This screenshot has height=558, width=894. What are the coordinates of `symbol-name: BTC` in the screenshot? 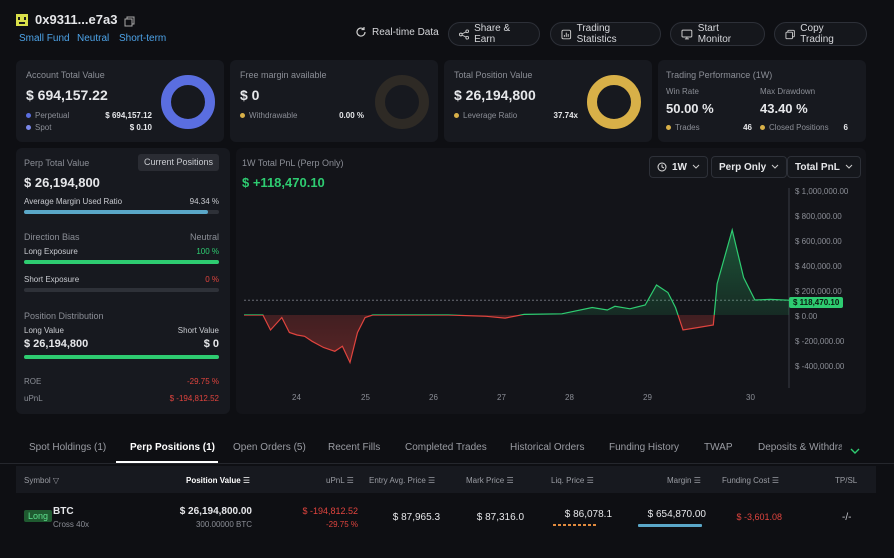 It's located at (63, 511).